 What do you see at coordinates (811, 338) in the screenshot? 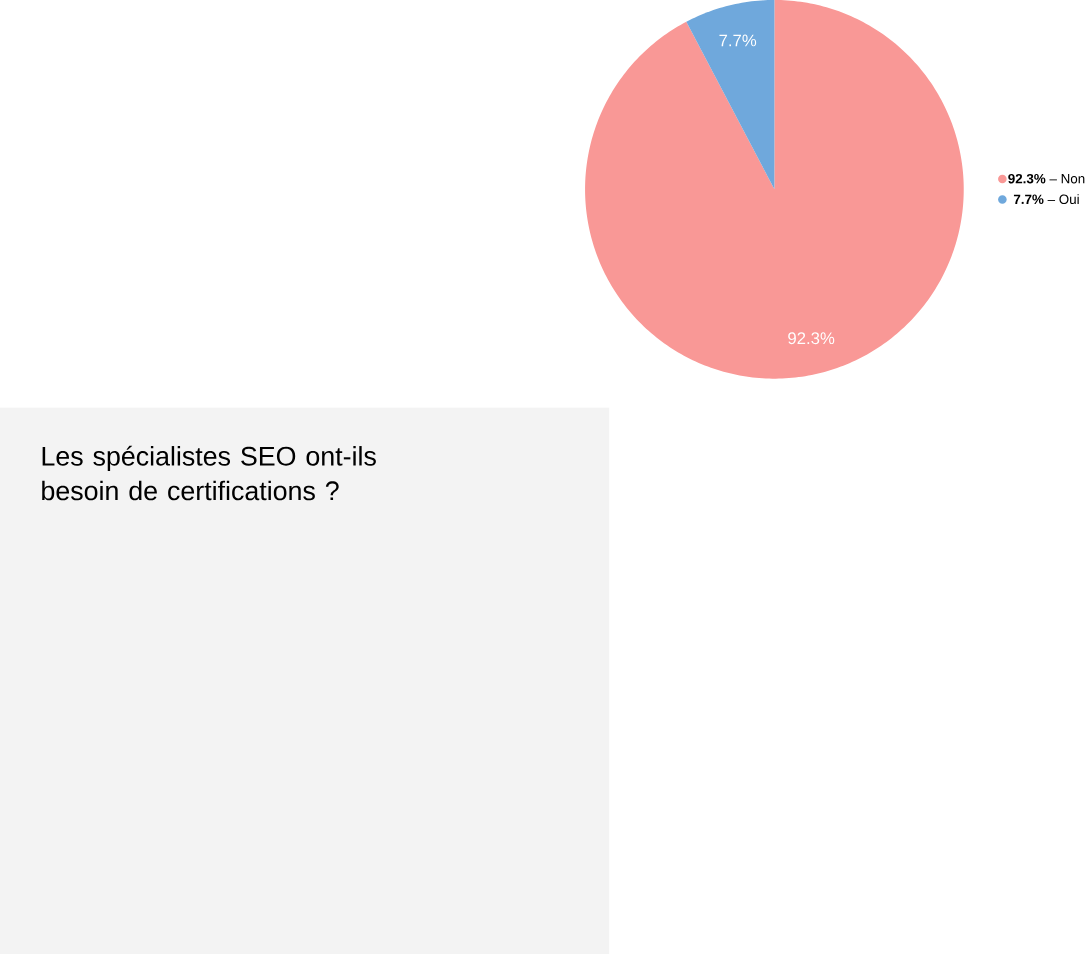
I see `data-label: 92.3%` at bounding box center [811, 338].